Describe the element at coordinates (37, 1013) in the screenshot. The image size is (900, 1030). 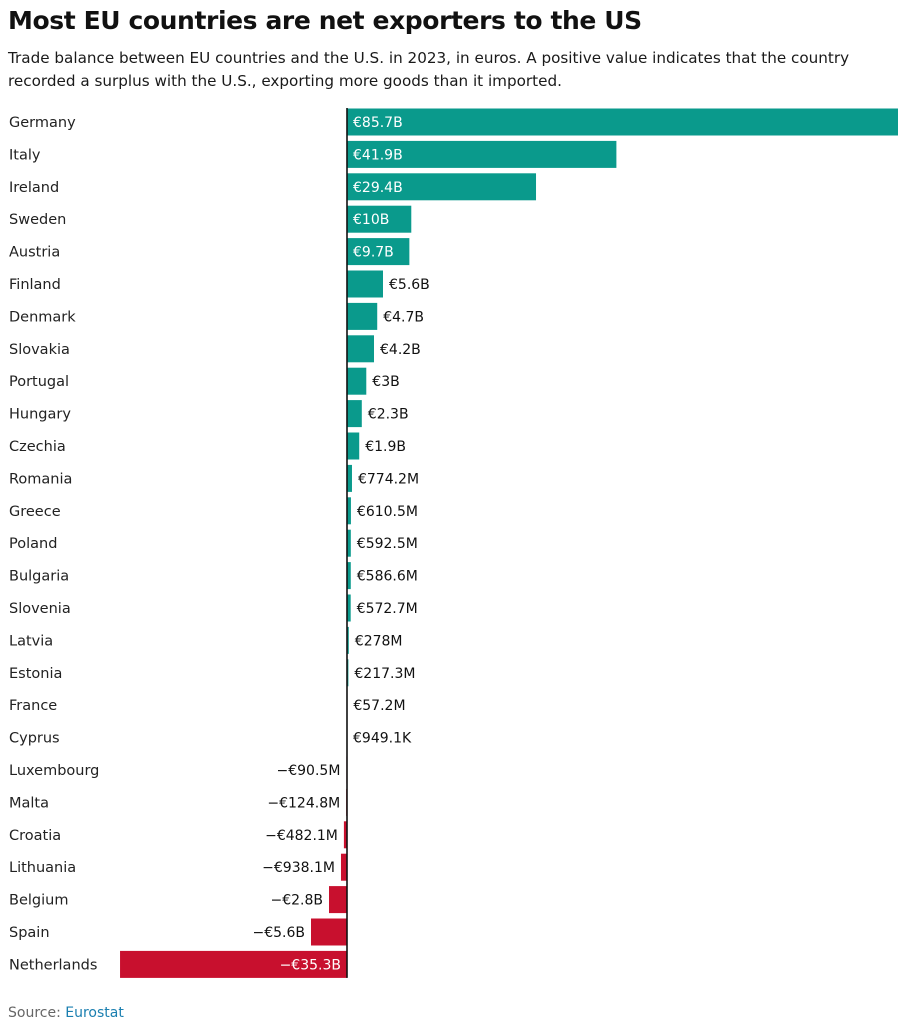
I see `source-prefix: Source:` at that location.